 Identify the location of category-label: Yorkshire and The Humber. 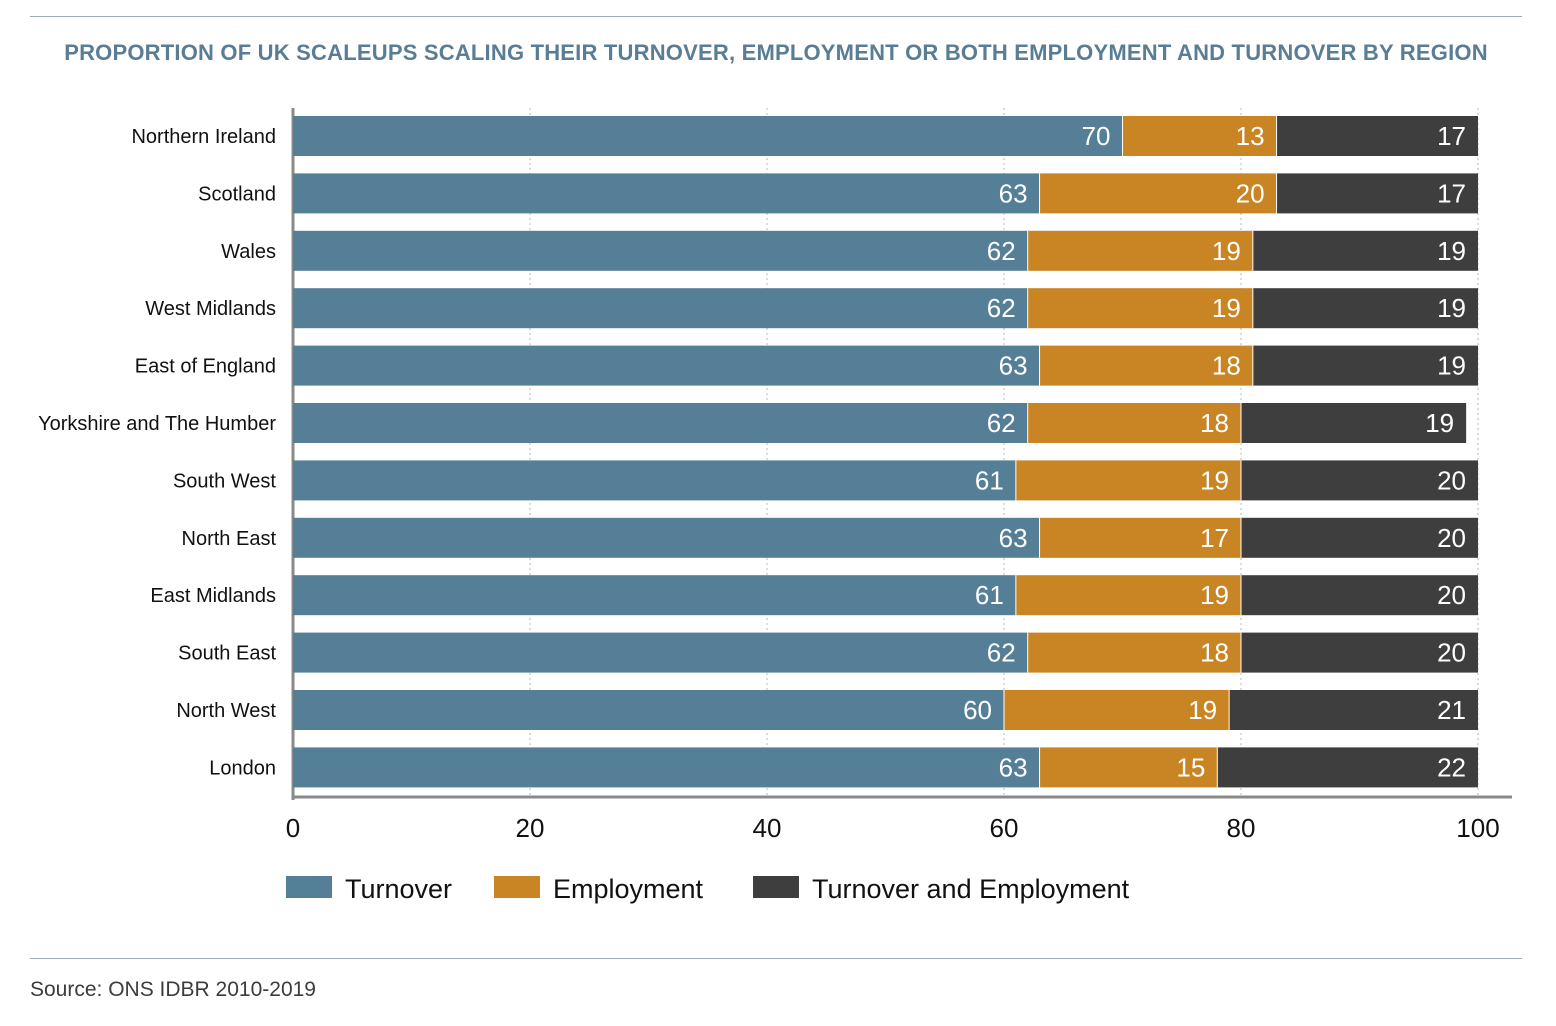
(157, 424).